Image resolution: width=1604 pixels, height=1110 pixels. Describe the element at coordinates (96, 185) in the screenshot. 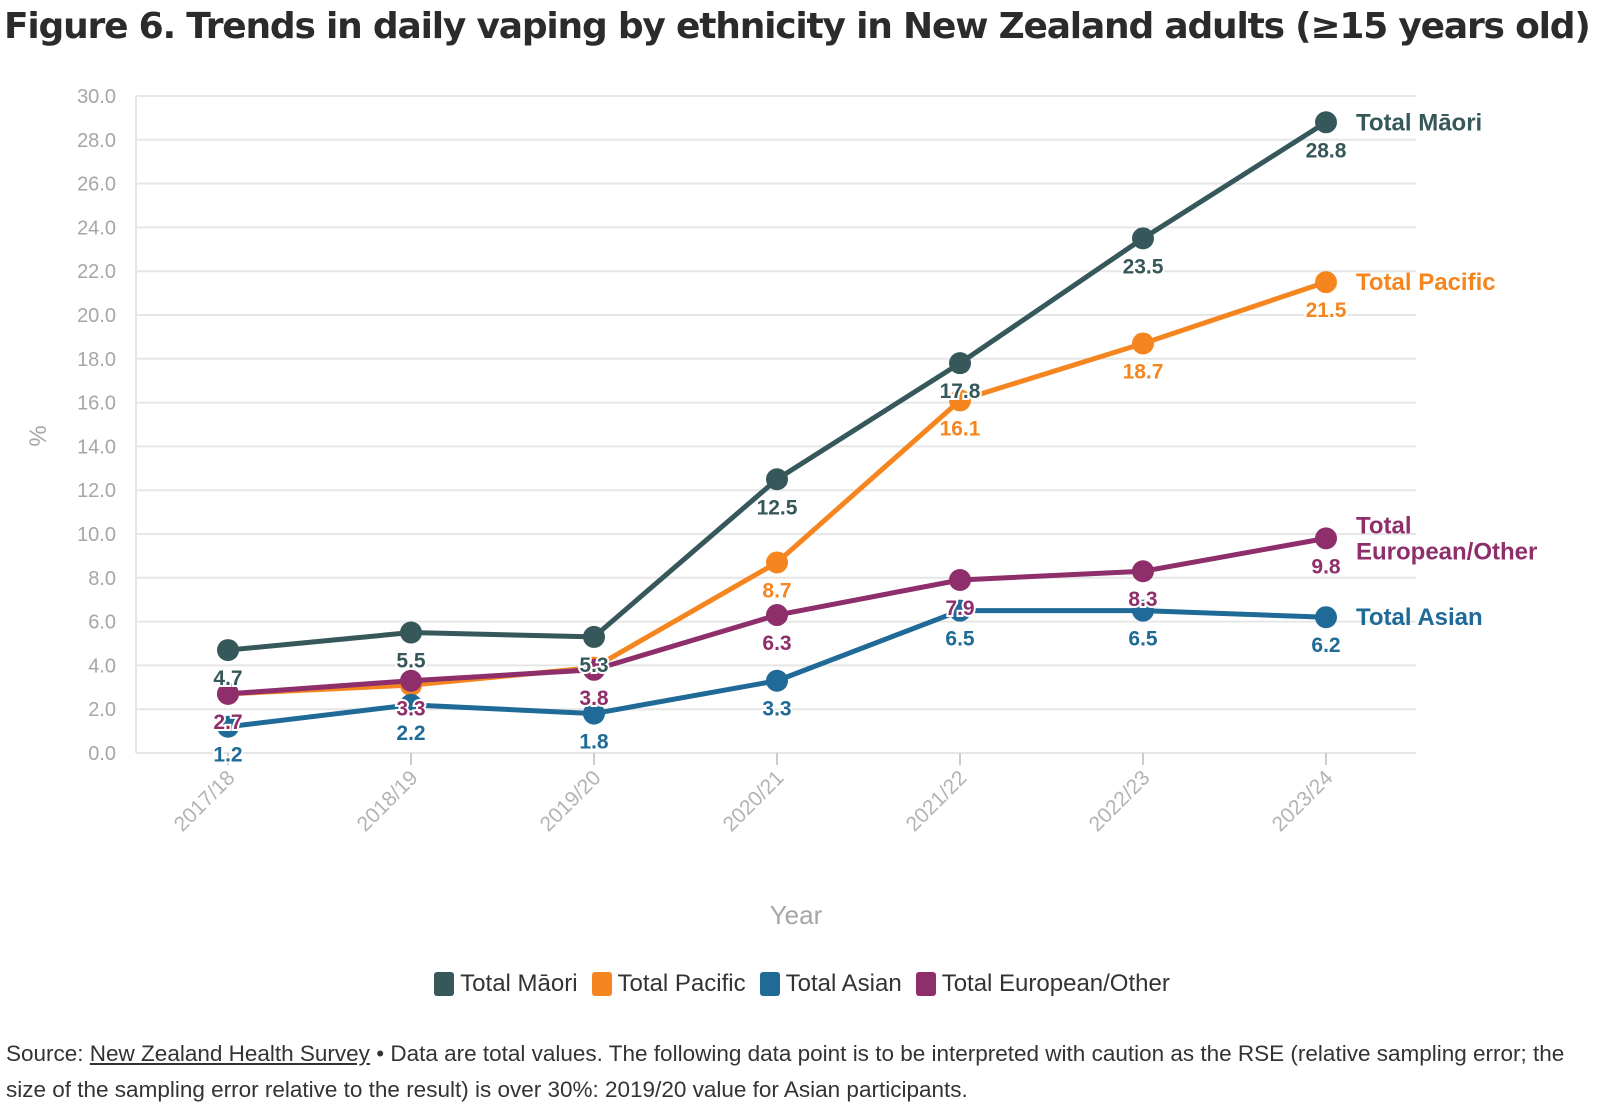

I see `y-tick-label: 26.0` at that location.